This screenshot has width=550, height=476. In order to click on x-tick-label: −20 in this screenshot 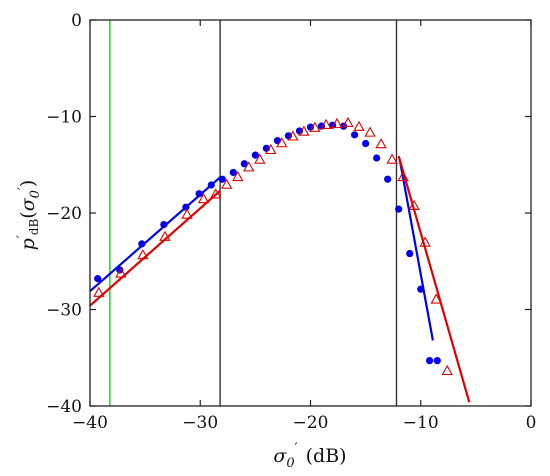, I will do `click(311, 423)`.